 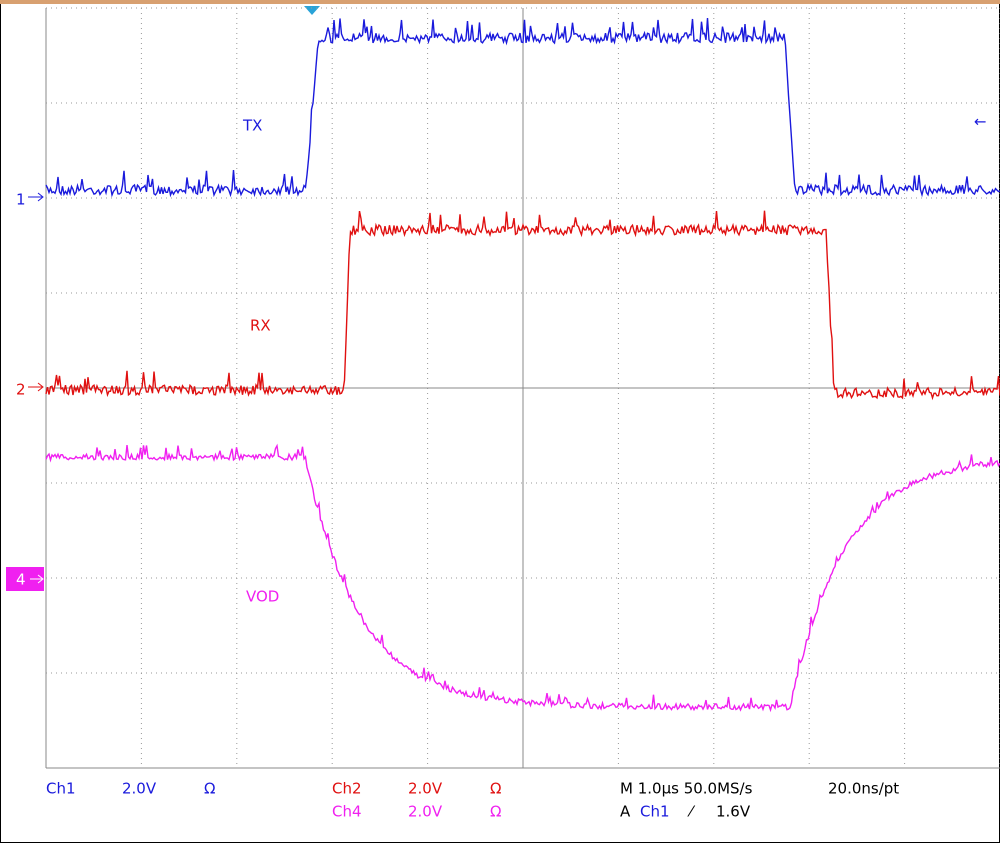 What do you see at coordinates (252, 126) in the screenshot?
I see `trace-label: TX` at bounding box center [252, 126].